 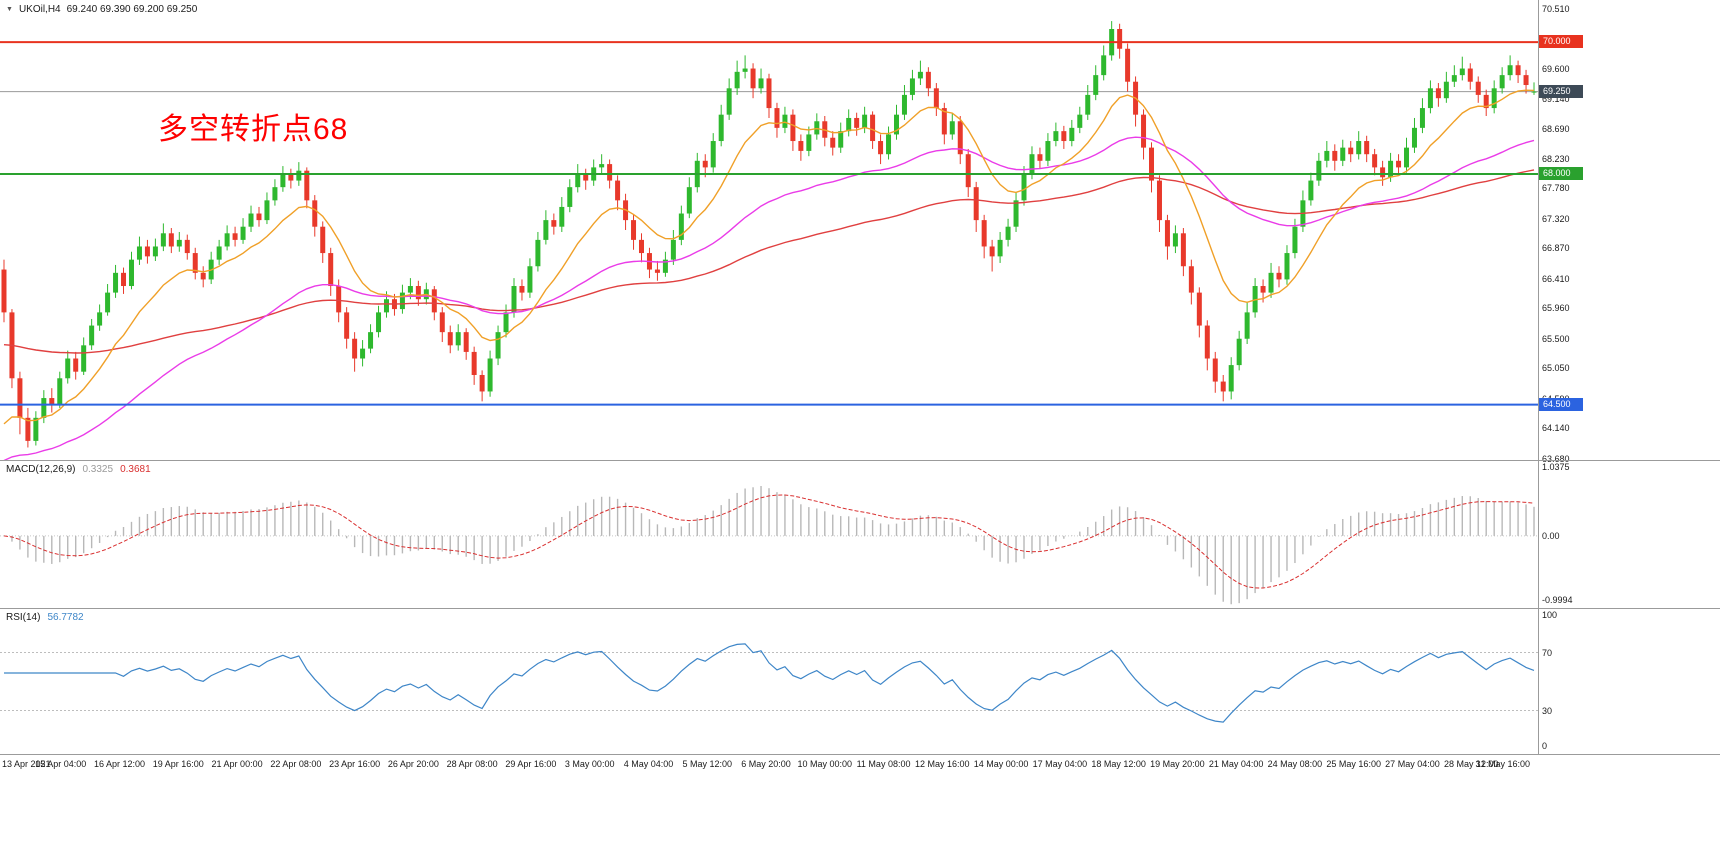 What do you see at coordinates (825, 764) in the screenshot?
I see `time-axis-label: 10 May 00:00` at bounding box center [825, 764].